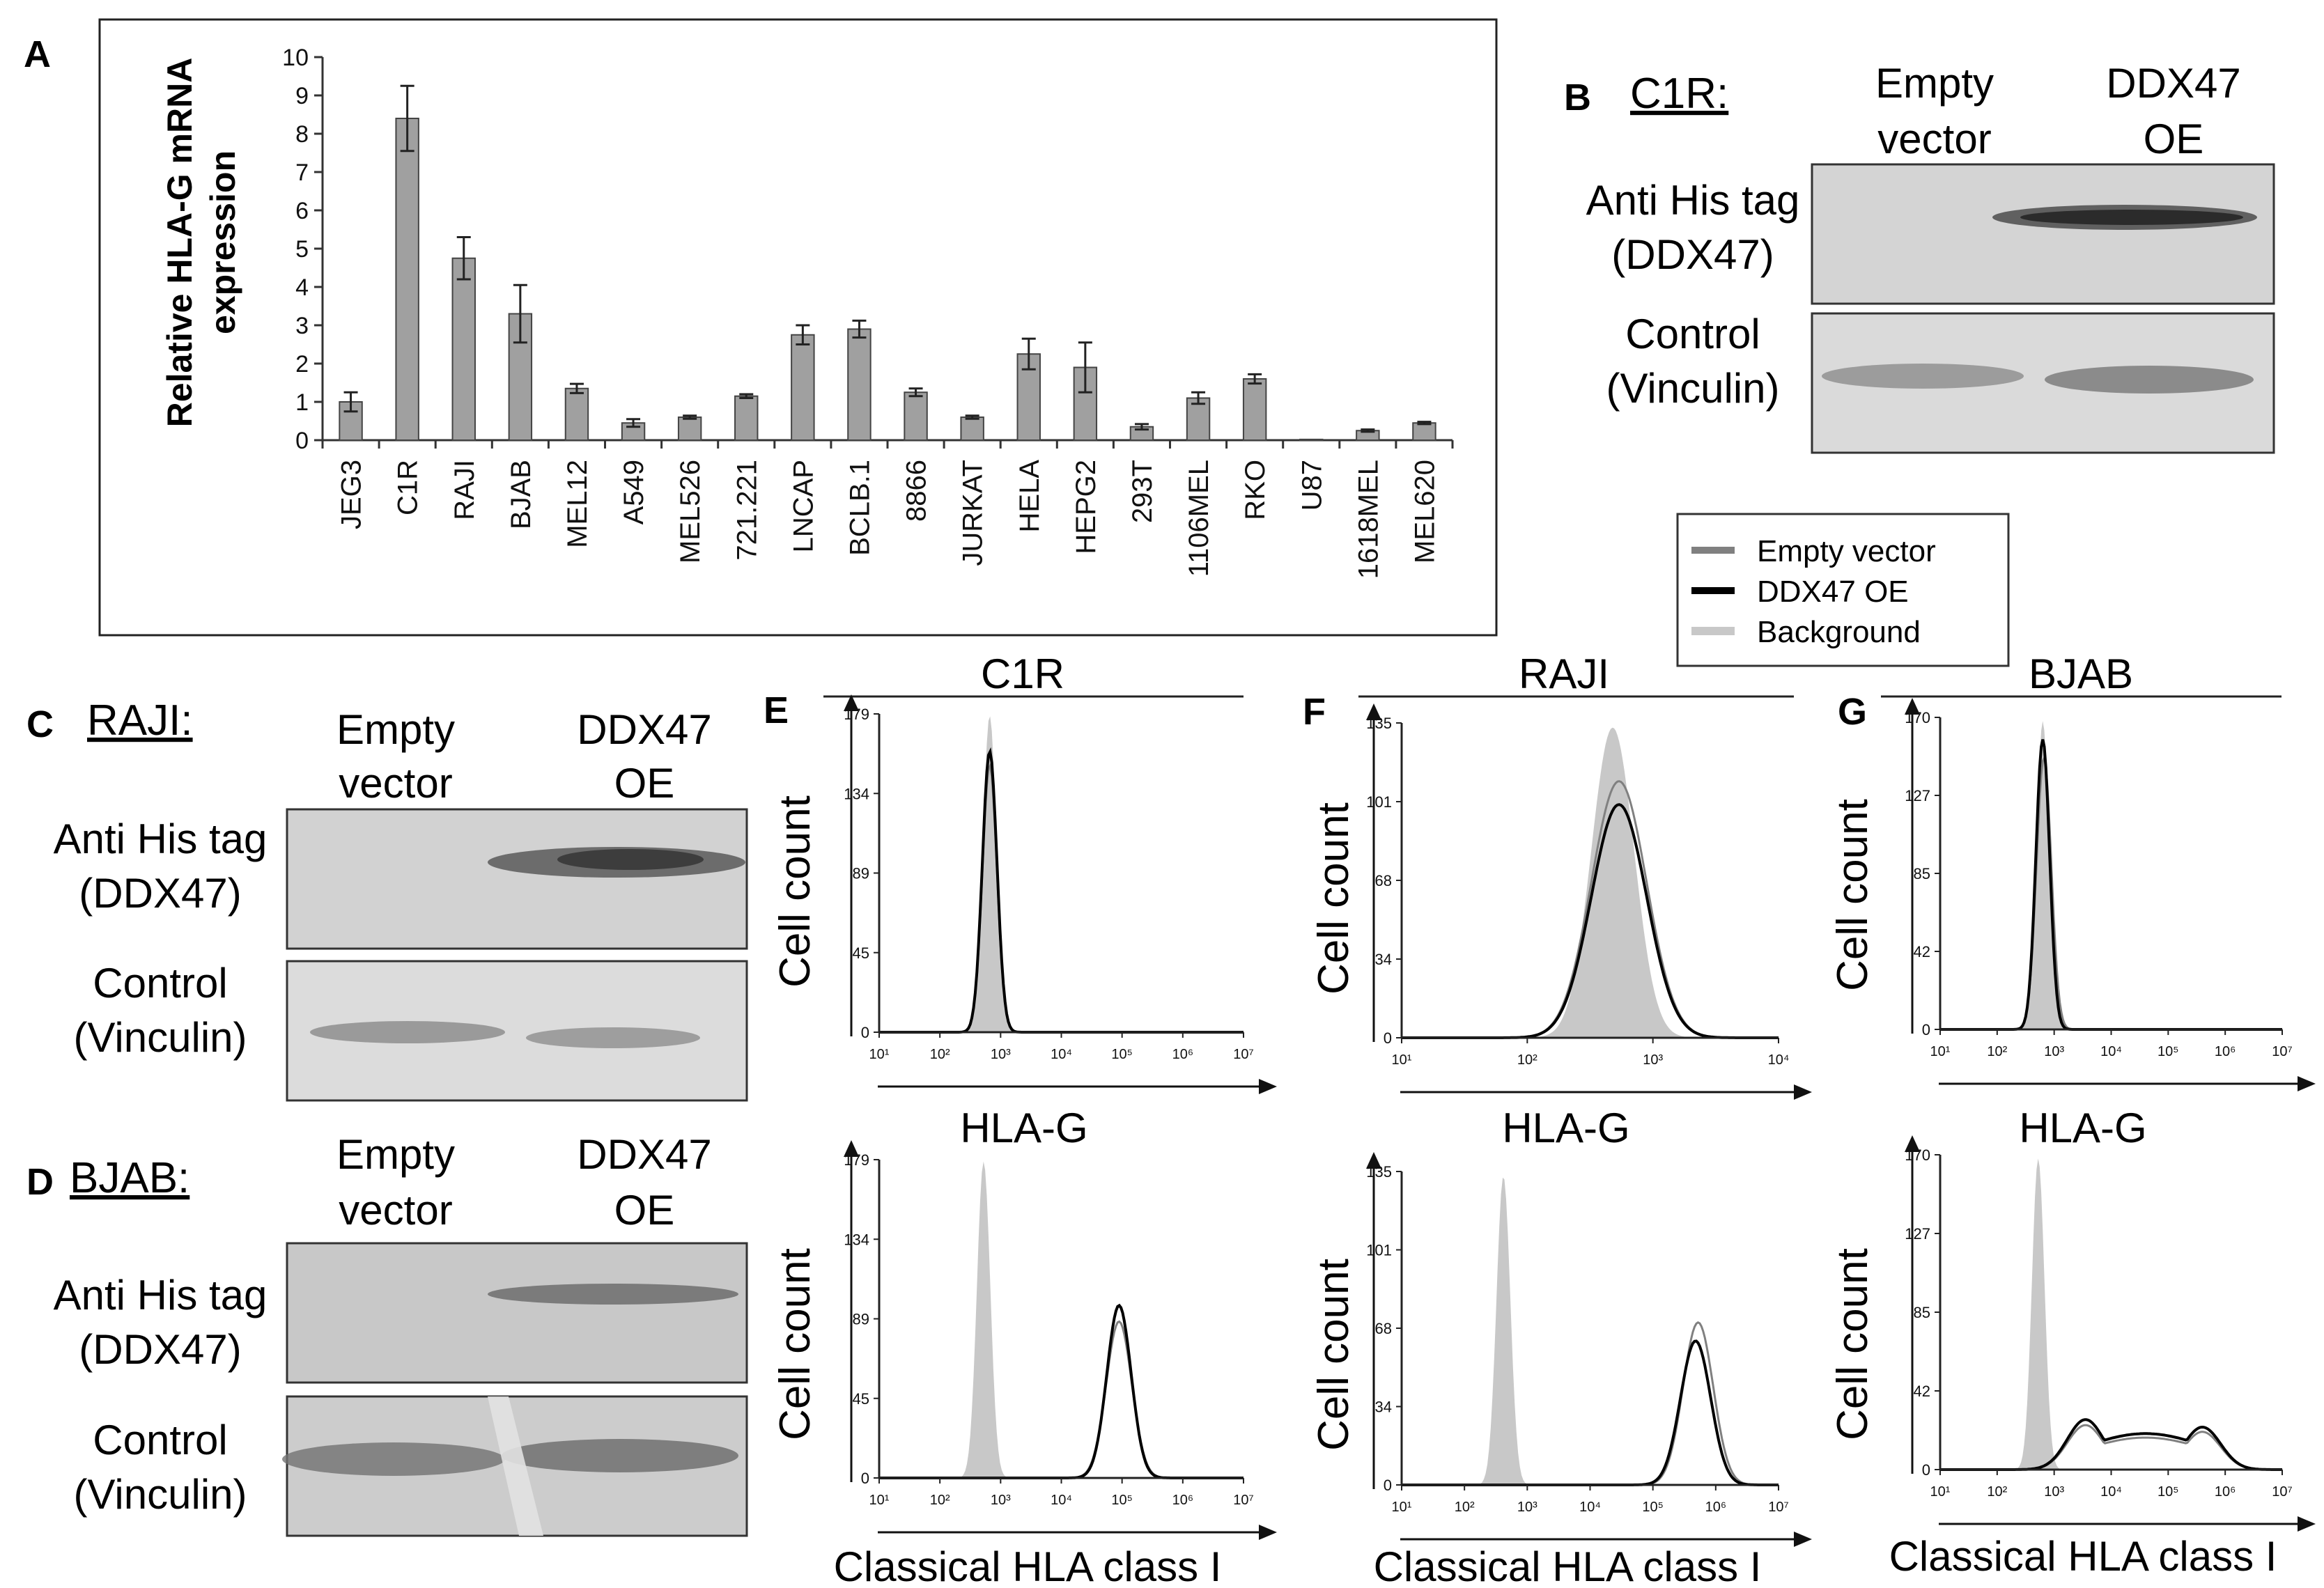 The image size is (2324, 1588). Describe the element at coordinates (859, 508) in the screenshot. I see `x-tick-label: BCLB.1` at that location.